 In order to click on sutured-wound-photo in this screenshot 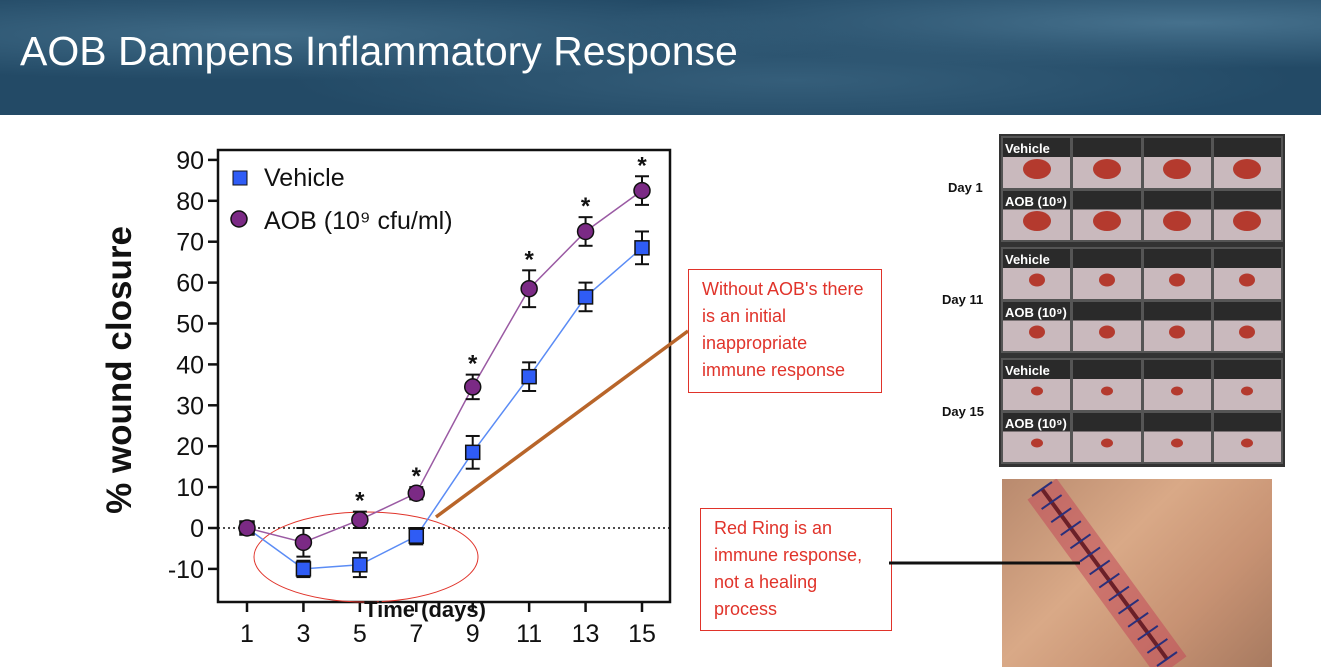, I will do `click(1137, 575)`.